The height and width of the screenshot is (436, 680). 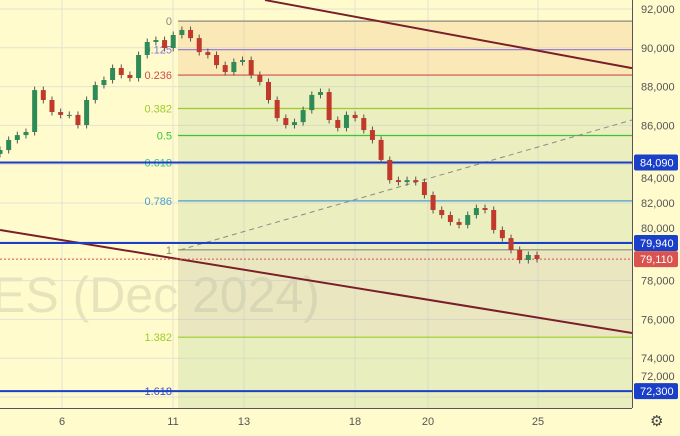 I want to click on fib-level-label: 0, so click(x=169, y=22).